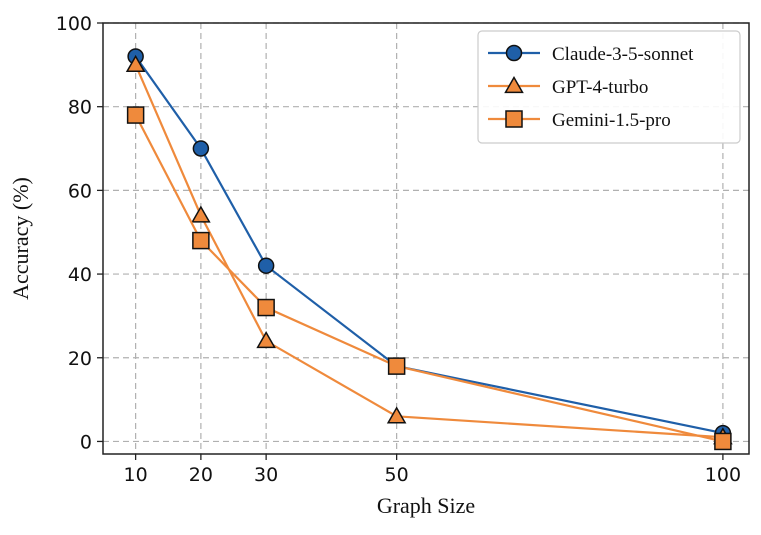 The width and height of the screenshot is (761, 535). I want to click on x-tick-label: 30, so click(266, 475).